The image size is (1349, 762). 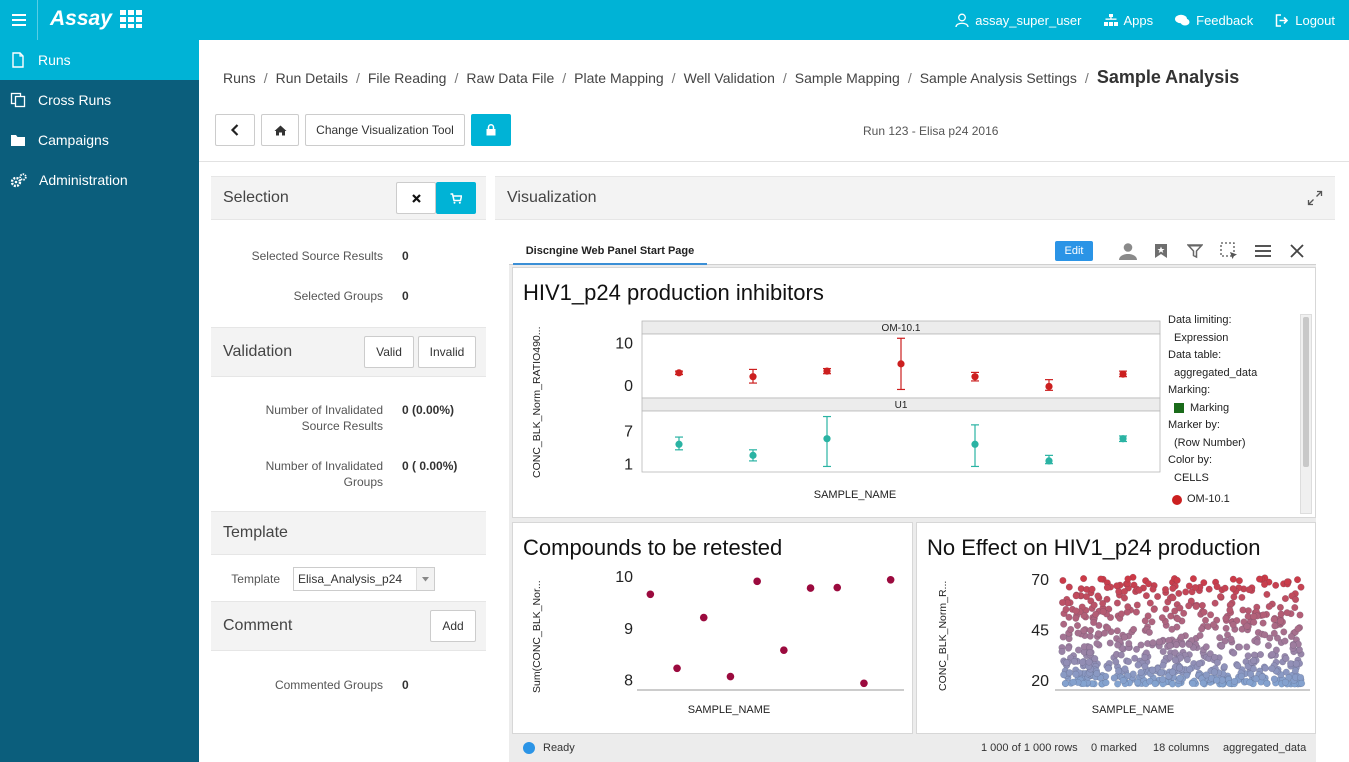 I want to click on sidebar-item-runs: Runs, so click(x=99, y=60).